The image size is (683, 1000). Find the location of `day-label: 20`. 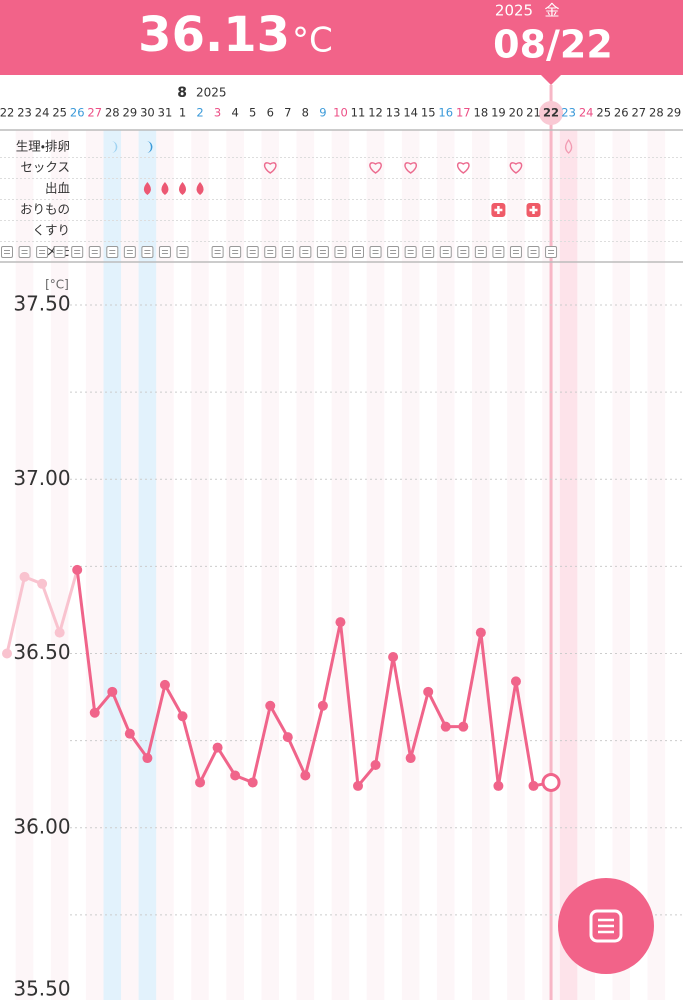

day-label: 20 is located at coordinates (516, 113).